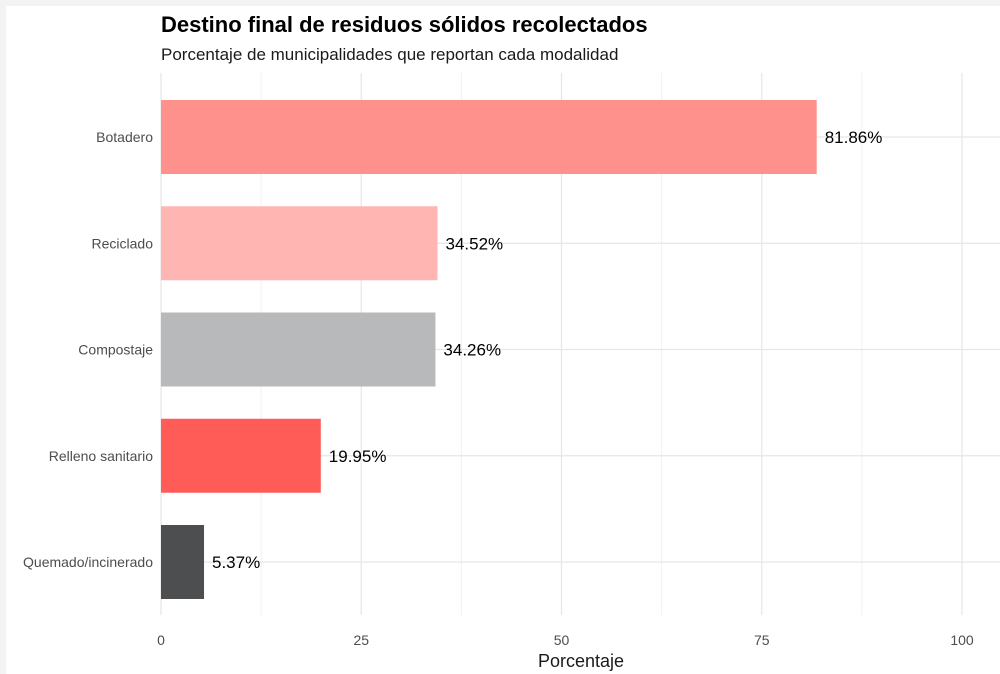  I want to click on x-axis-title: Porcentaje, so click(581, 661).